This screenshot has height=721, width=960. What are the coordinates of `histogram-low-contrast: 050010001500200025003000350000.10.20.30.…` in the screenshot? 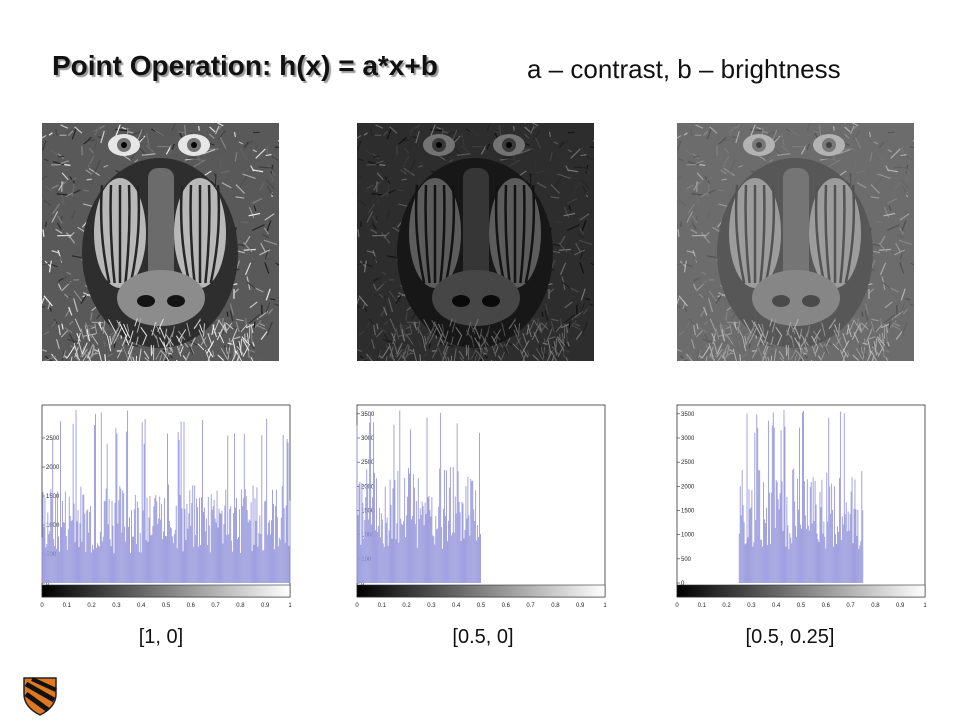 It's located at (480, 516).